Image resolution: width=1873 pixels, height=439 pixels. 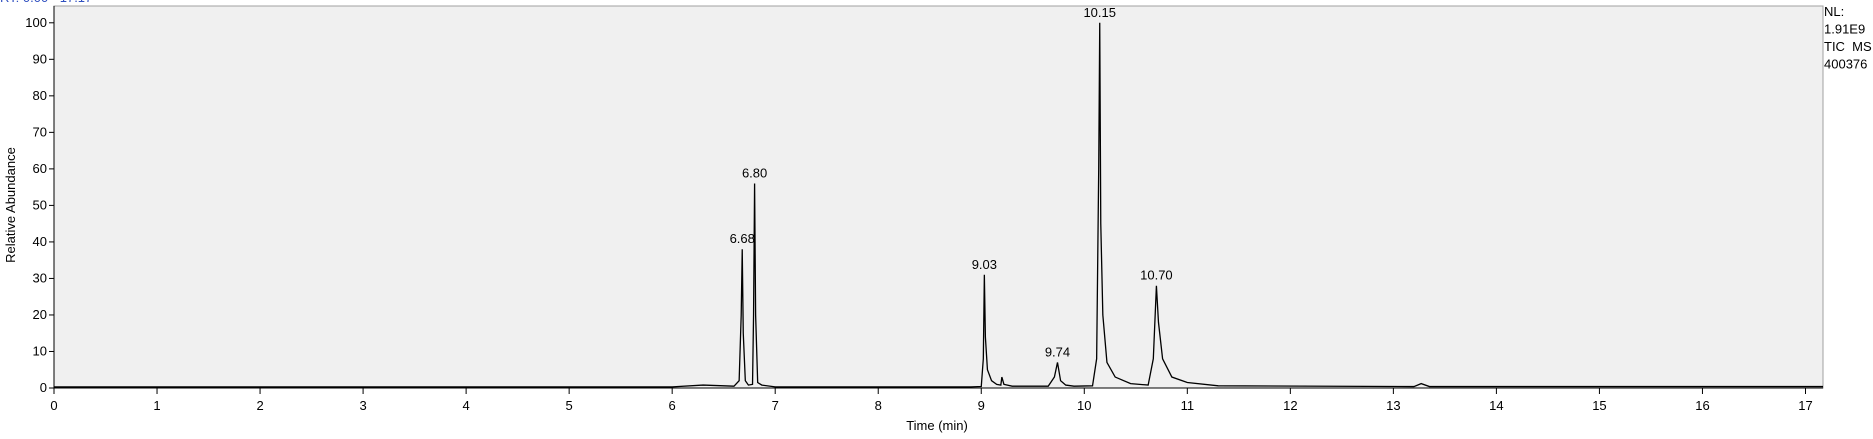 I want to click on y-tick-label: 70, so click(x=40, y=131).